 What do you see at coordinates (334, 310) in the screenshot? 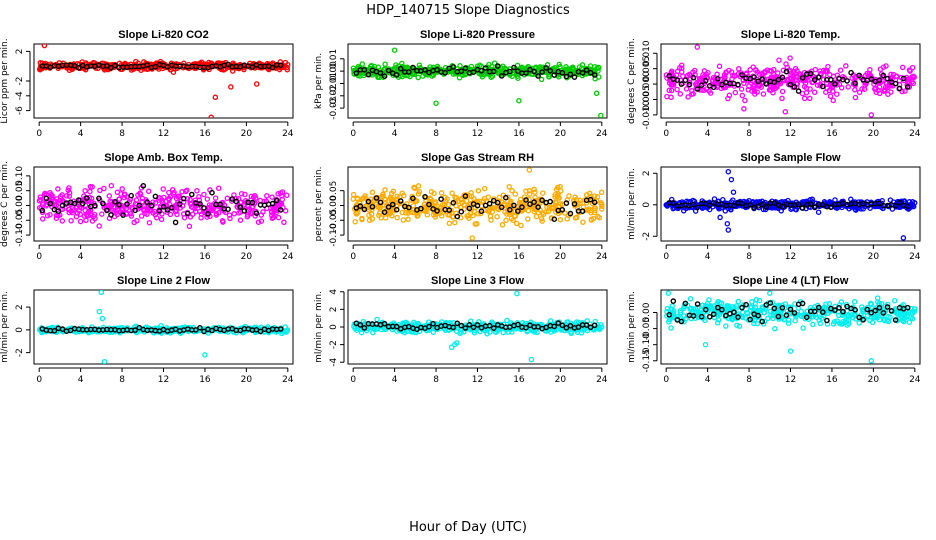
I see `y-tick-label: 2` at bounding box center [334, 310].